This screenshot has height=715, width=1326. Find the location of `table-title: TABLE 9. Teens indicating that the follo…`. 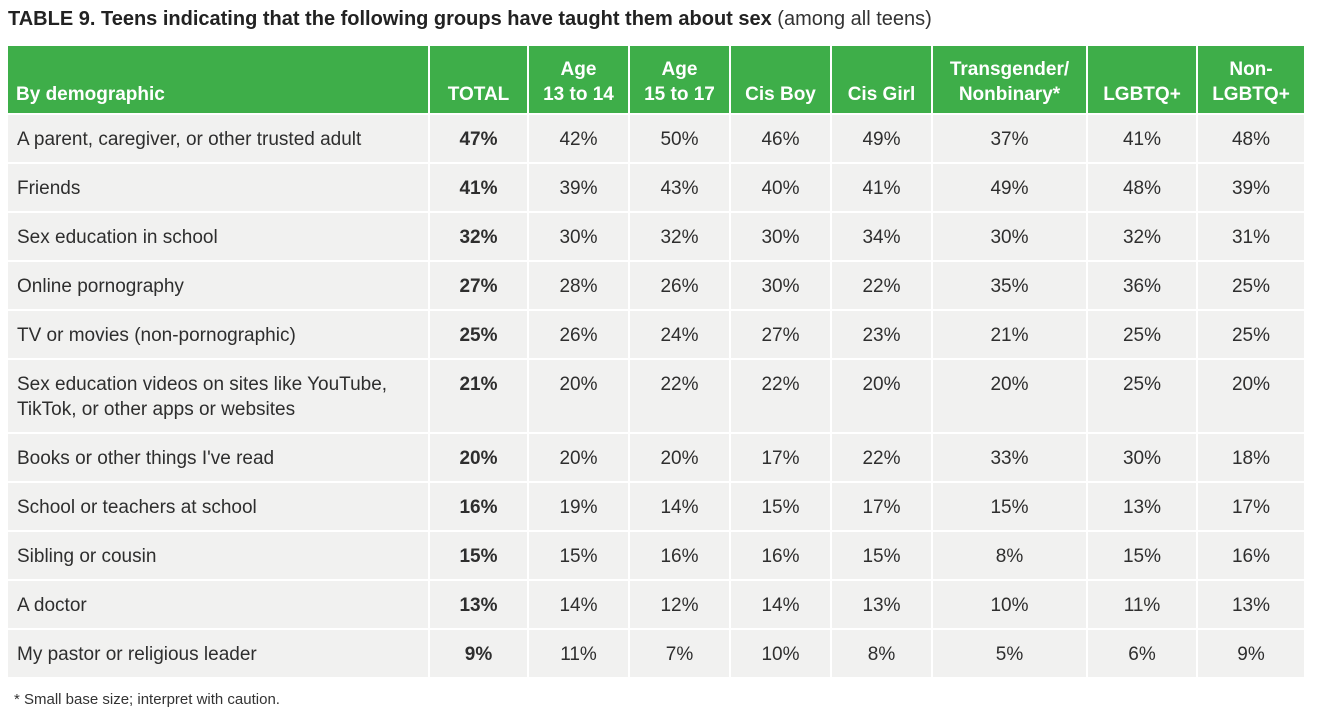

table-title: TABLE 9. Teens indicating that the follo… is located at coordinates (390, 19).